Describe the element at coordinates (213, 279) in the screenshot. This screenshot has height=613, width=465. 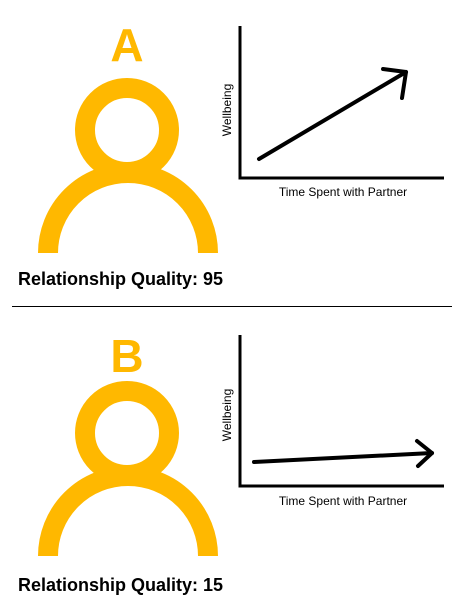
I see `caption-value: 95` at that location.